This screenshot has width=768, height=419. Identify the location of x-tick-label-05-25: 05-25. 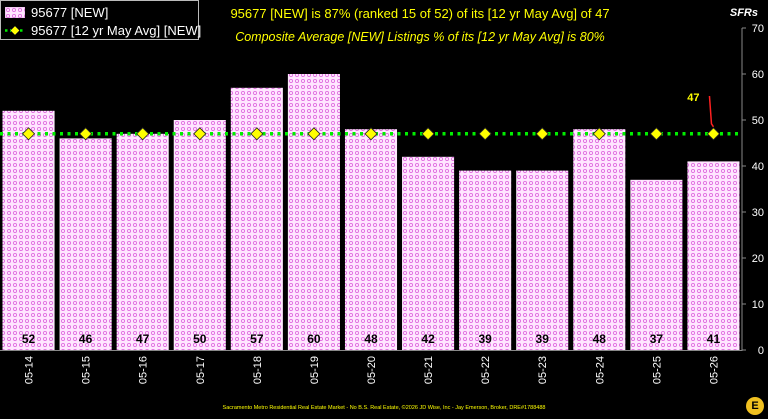
(657, 370).